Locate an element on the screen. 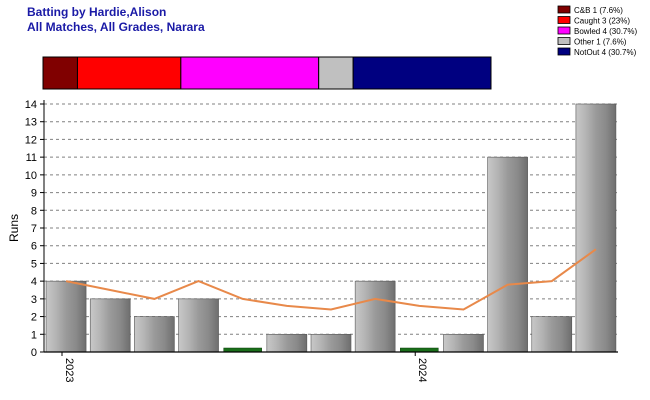 This screenshot has width=650, height=400. y-tick-label-3: 3 is located at coordinates (34, 300).